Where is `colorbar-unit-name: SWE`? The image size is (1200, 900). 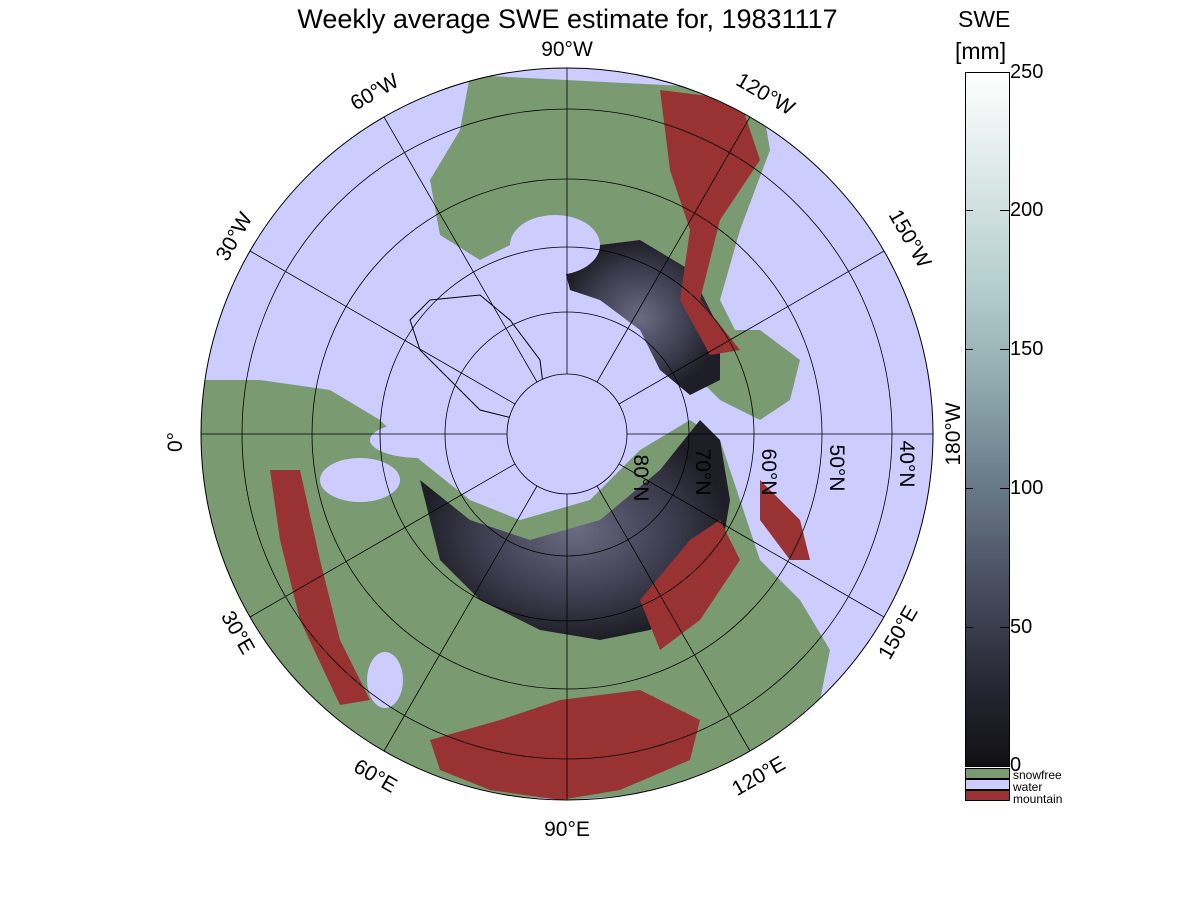
colorbar-unit-name: SWE is located at coordinates (984, 19).